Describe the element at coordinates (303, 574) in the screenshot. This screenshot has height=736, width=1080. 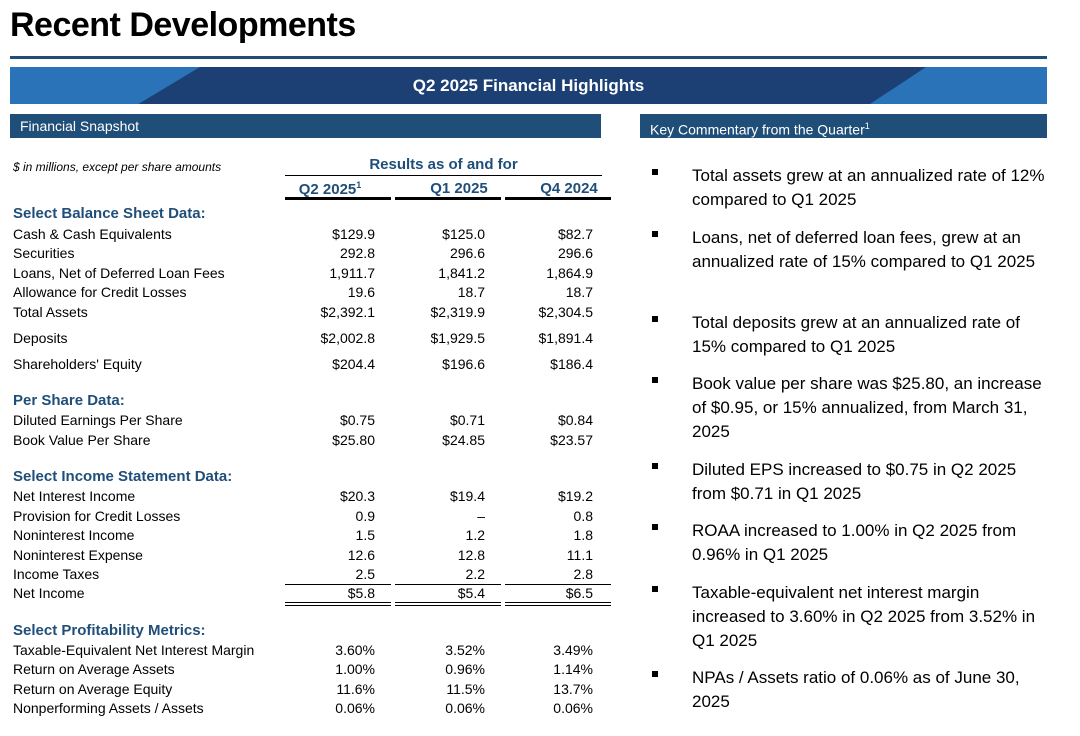
I see `table-row: Income Taxes 2.5 2.2 2.8` at that location.